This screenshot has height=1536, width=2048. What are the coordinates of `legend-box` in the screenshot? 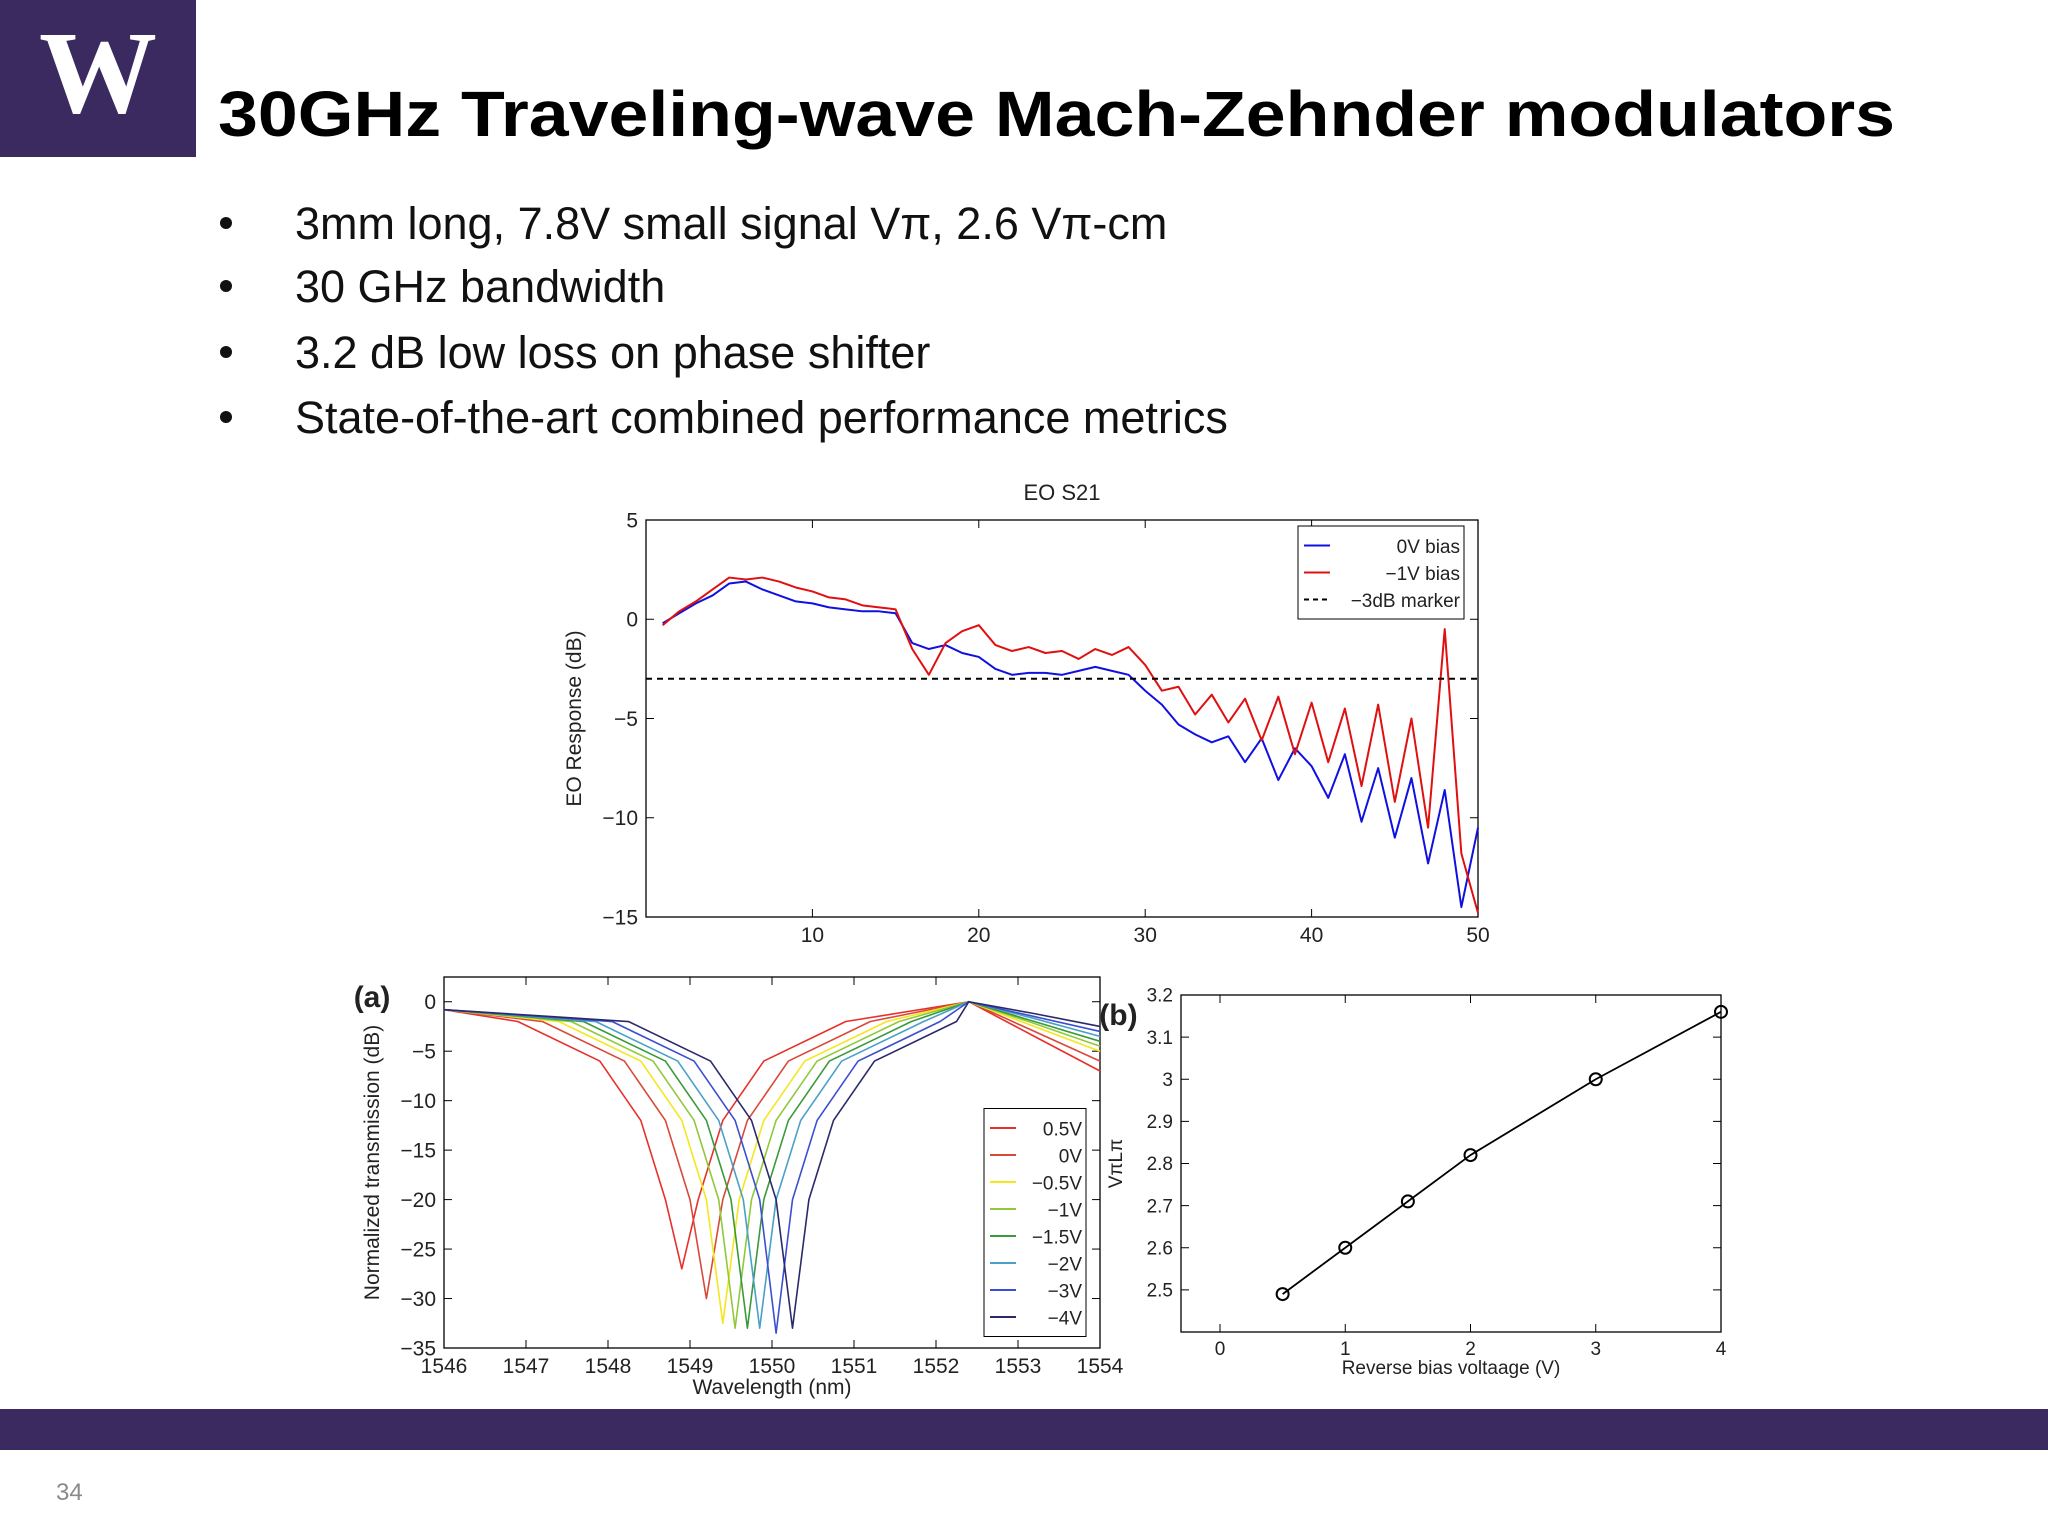 It's located at (1035, 1222).